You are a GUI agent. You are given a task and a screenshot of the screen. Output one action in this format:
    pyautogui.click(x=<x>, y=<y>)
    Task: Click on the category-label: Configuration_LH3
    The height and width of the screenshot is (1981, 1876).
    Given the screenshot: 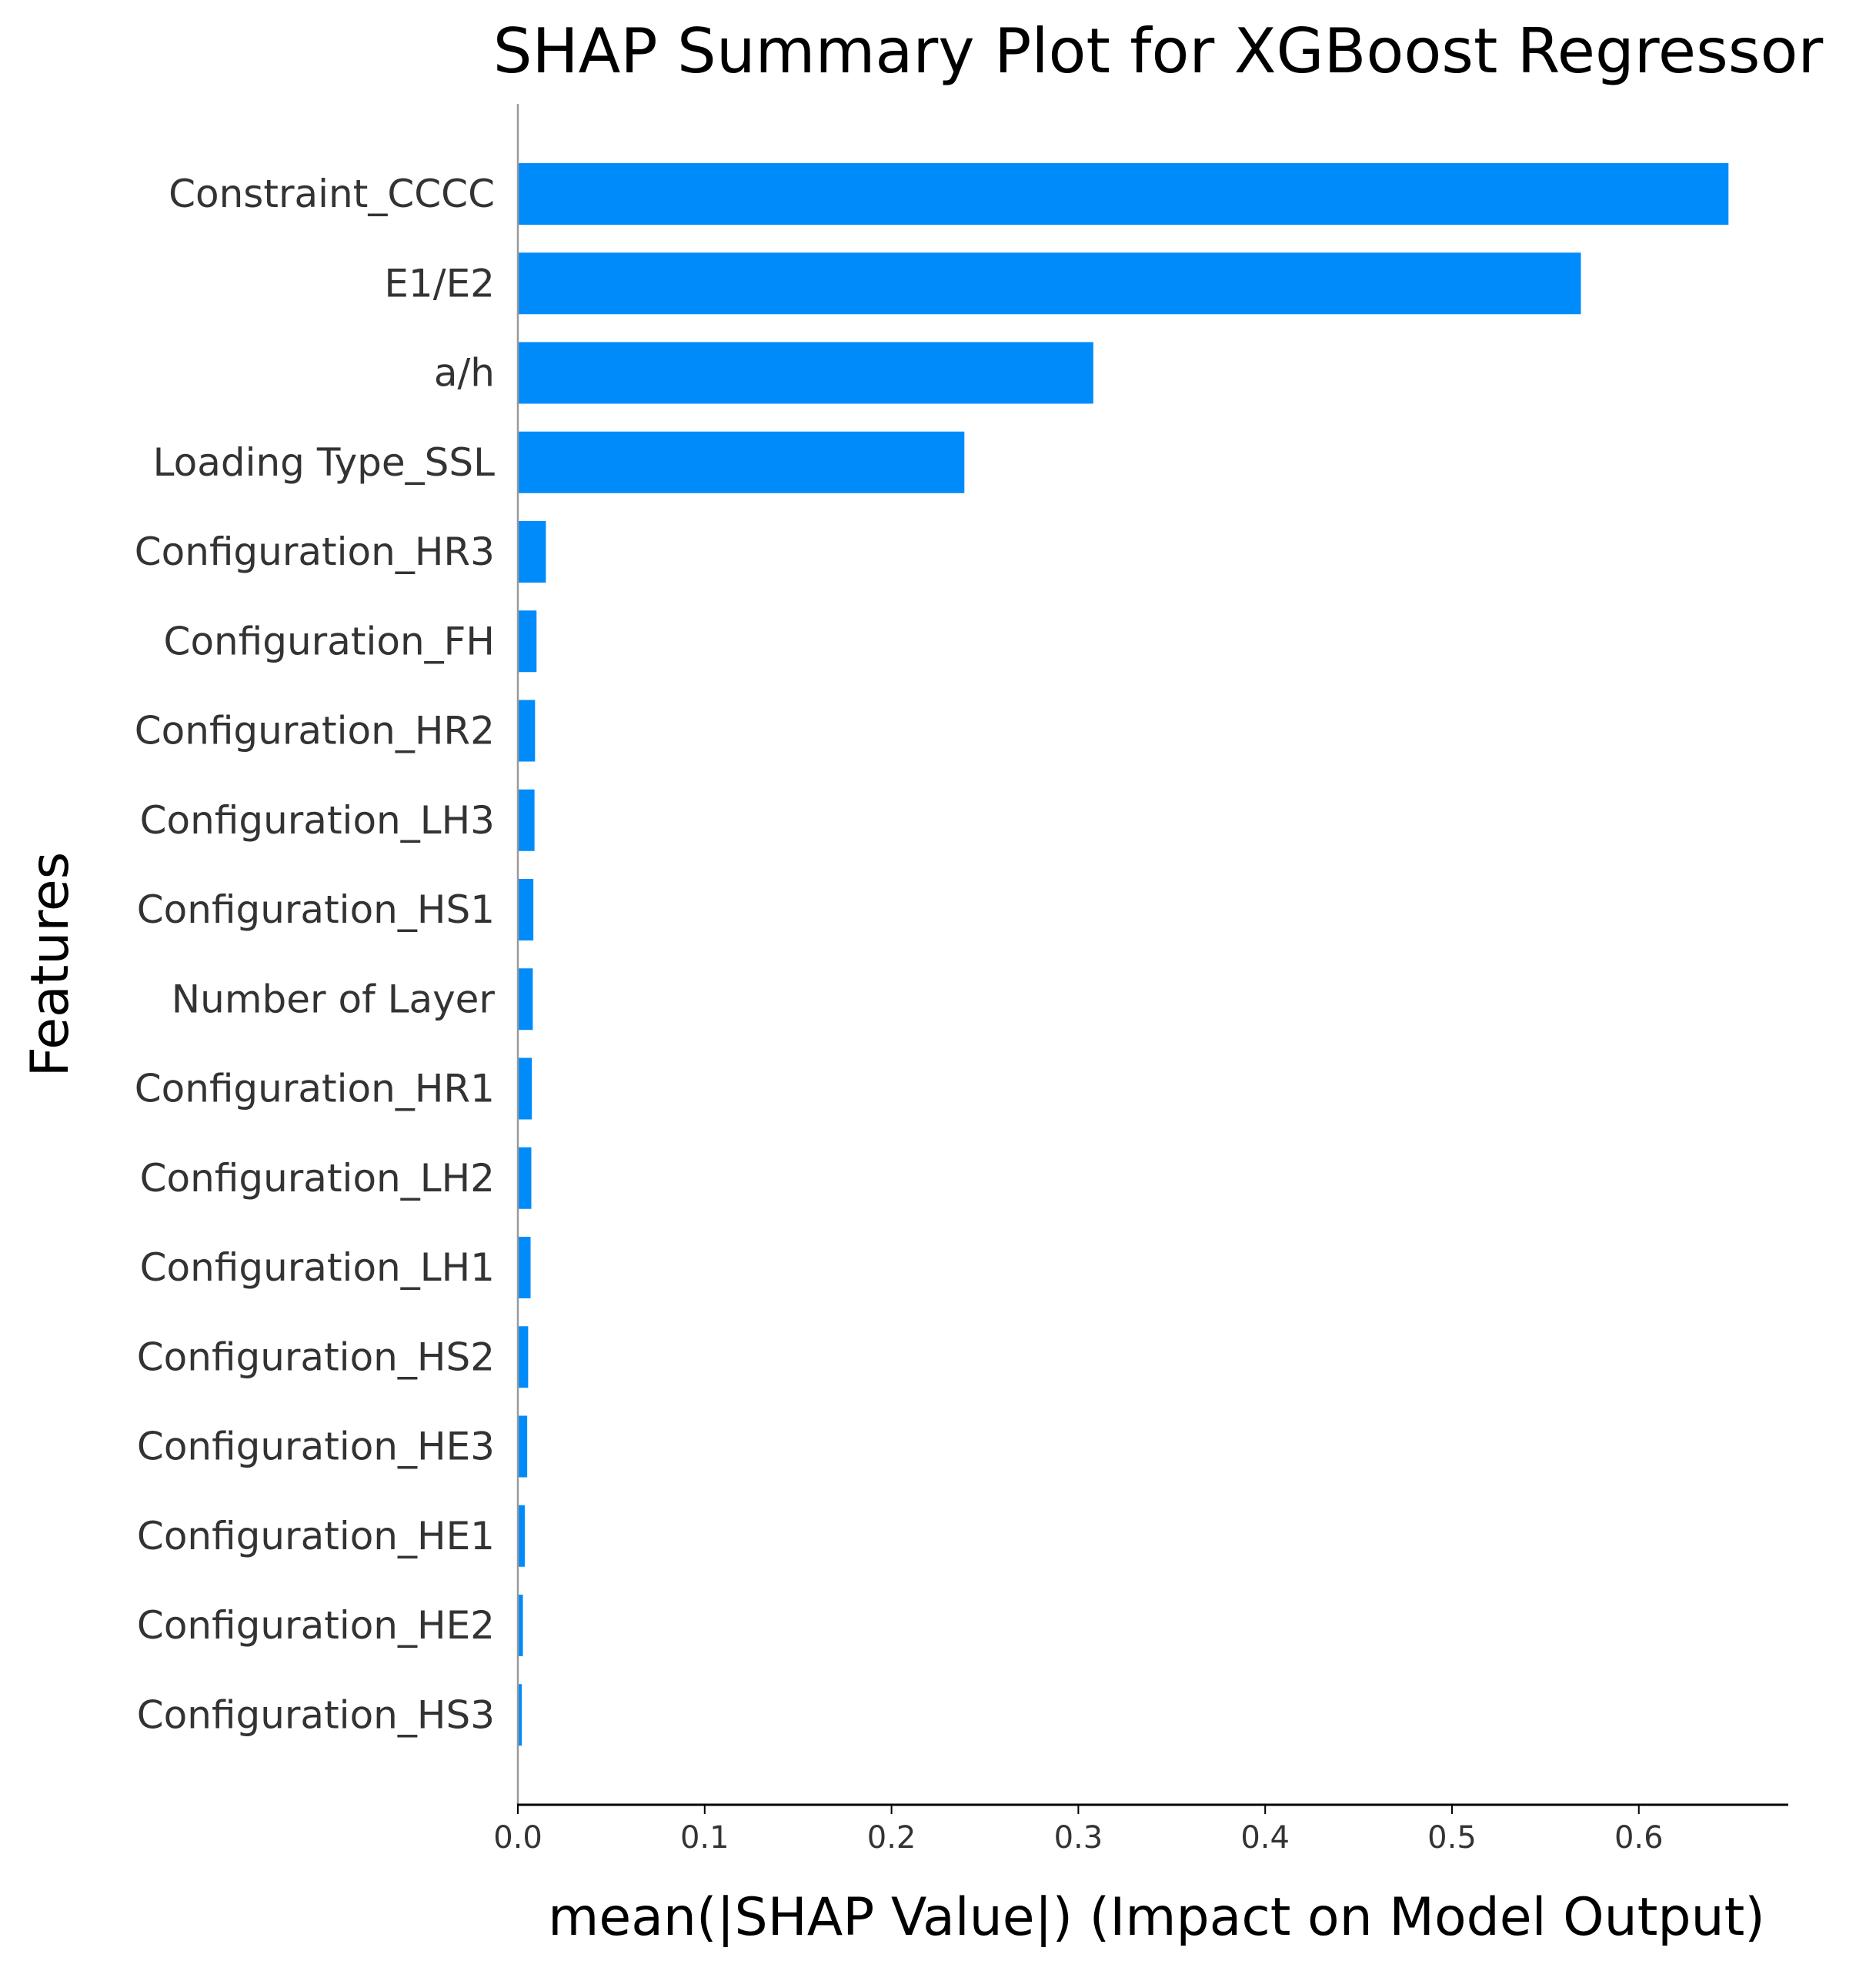 What is the action you would take?
    pyautogui.click(x=317, y=821)
    